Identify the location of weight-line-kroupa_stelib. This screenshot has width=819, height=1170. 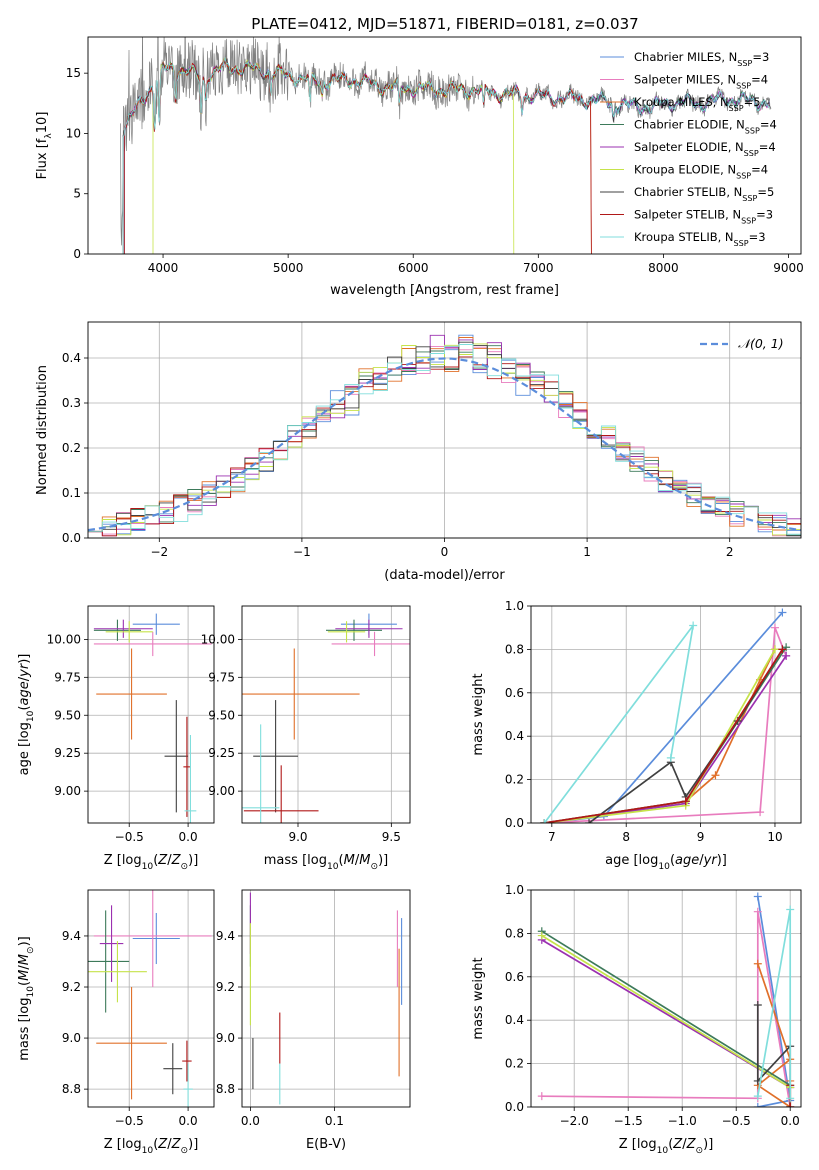
(618, 723).